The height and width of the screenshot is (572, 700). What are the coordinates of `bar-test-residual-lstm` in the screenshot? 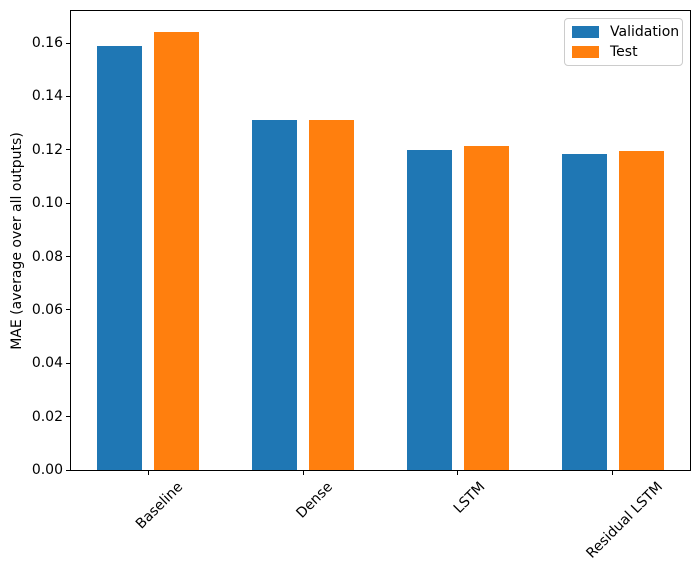 It's located at (641, 310).